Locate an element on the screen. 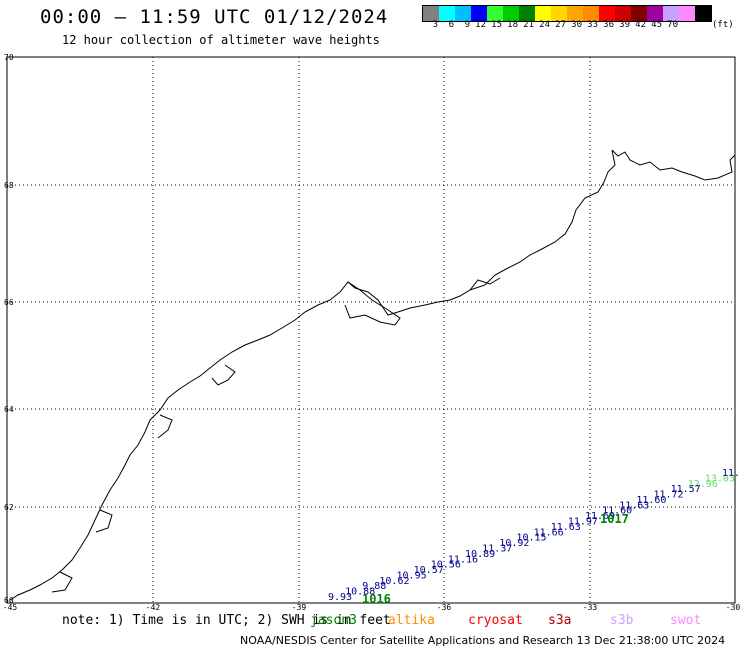 The width and height of the screenshot is (740, 650). wave-height-label: 11. is located at coordinates (731, 473).